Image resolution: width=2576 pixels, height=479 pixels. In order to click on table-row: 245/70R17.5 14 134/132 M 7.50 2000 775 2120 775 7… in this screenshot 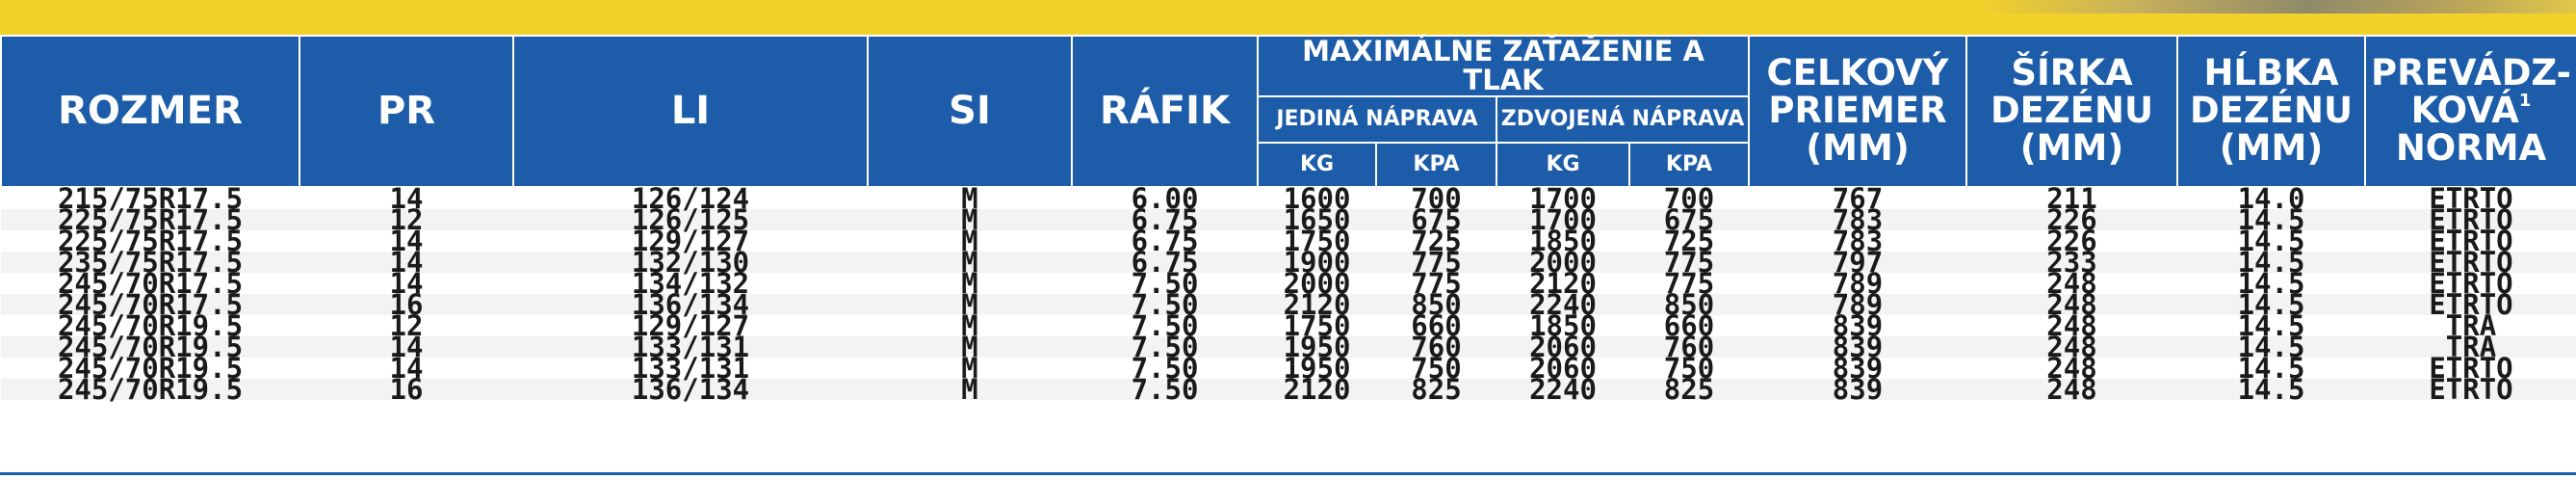, I will do `click(1288, 283)`.